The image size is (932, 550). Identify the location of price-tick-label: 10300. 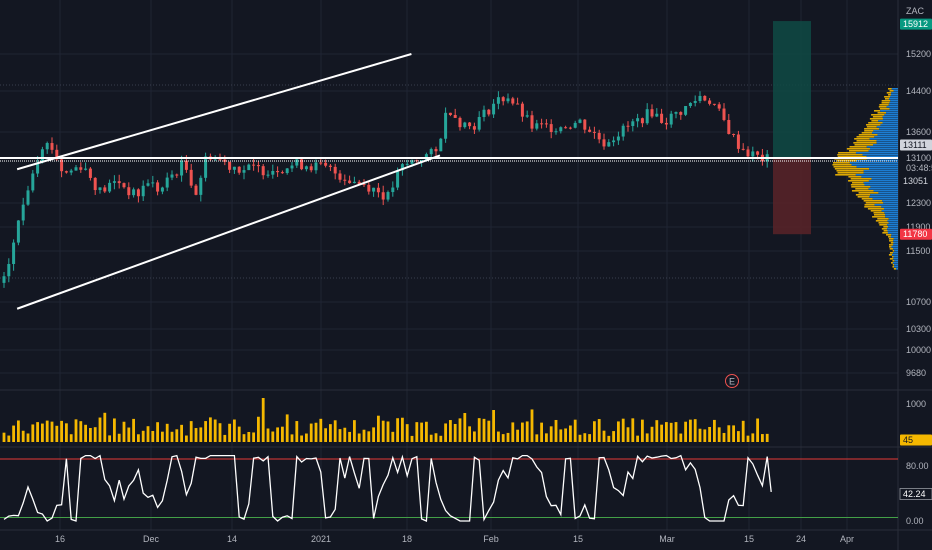
(918, 329).